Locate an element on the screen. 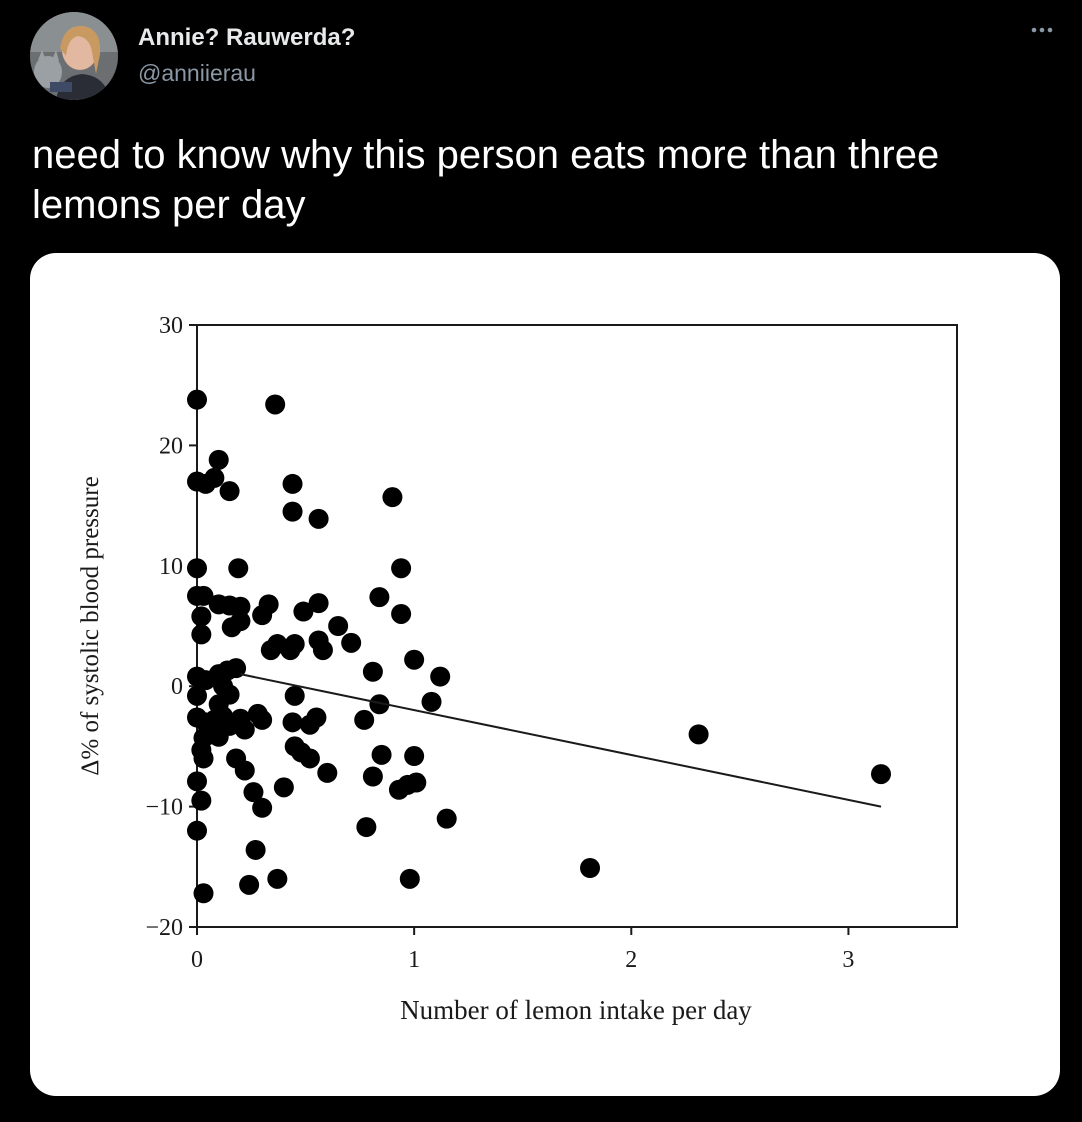 This screenshot has height=1122, width=1082. x-tick-label: 3 is located at coordinates (848, 960).